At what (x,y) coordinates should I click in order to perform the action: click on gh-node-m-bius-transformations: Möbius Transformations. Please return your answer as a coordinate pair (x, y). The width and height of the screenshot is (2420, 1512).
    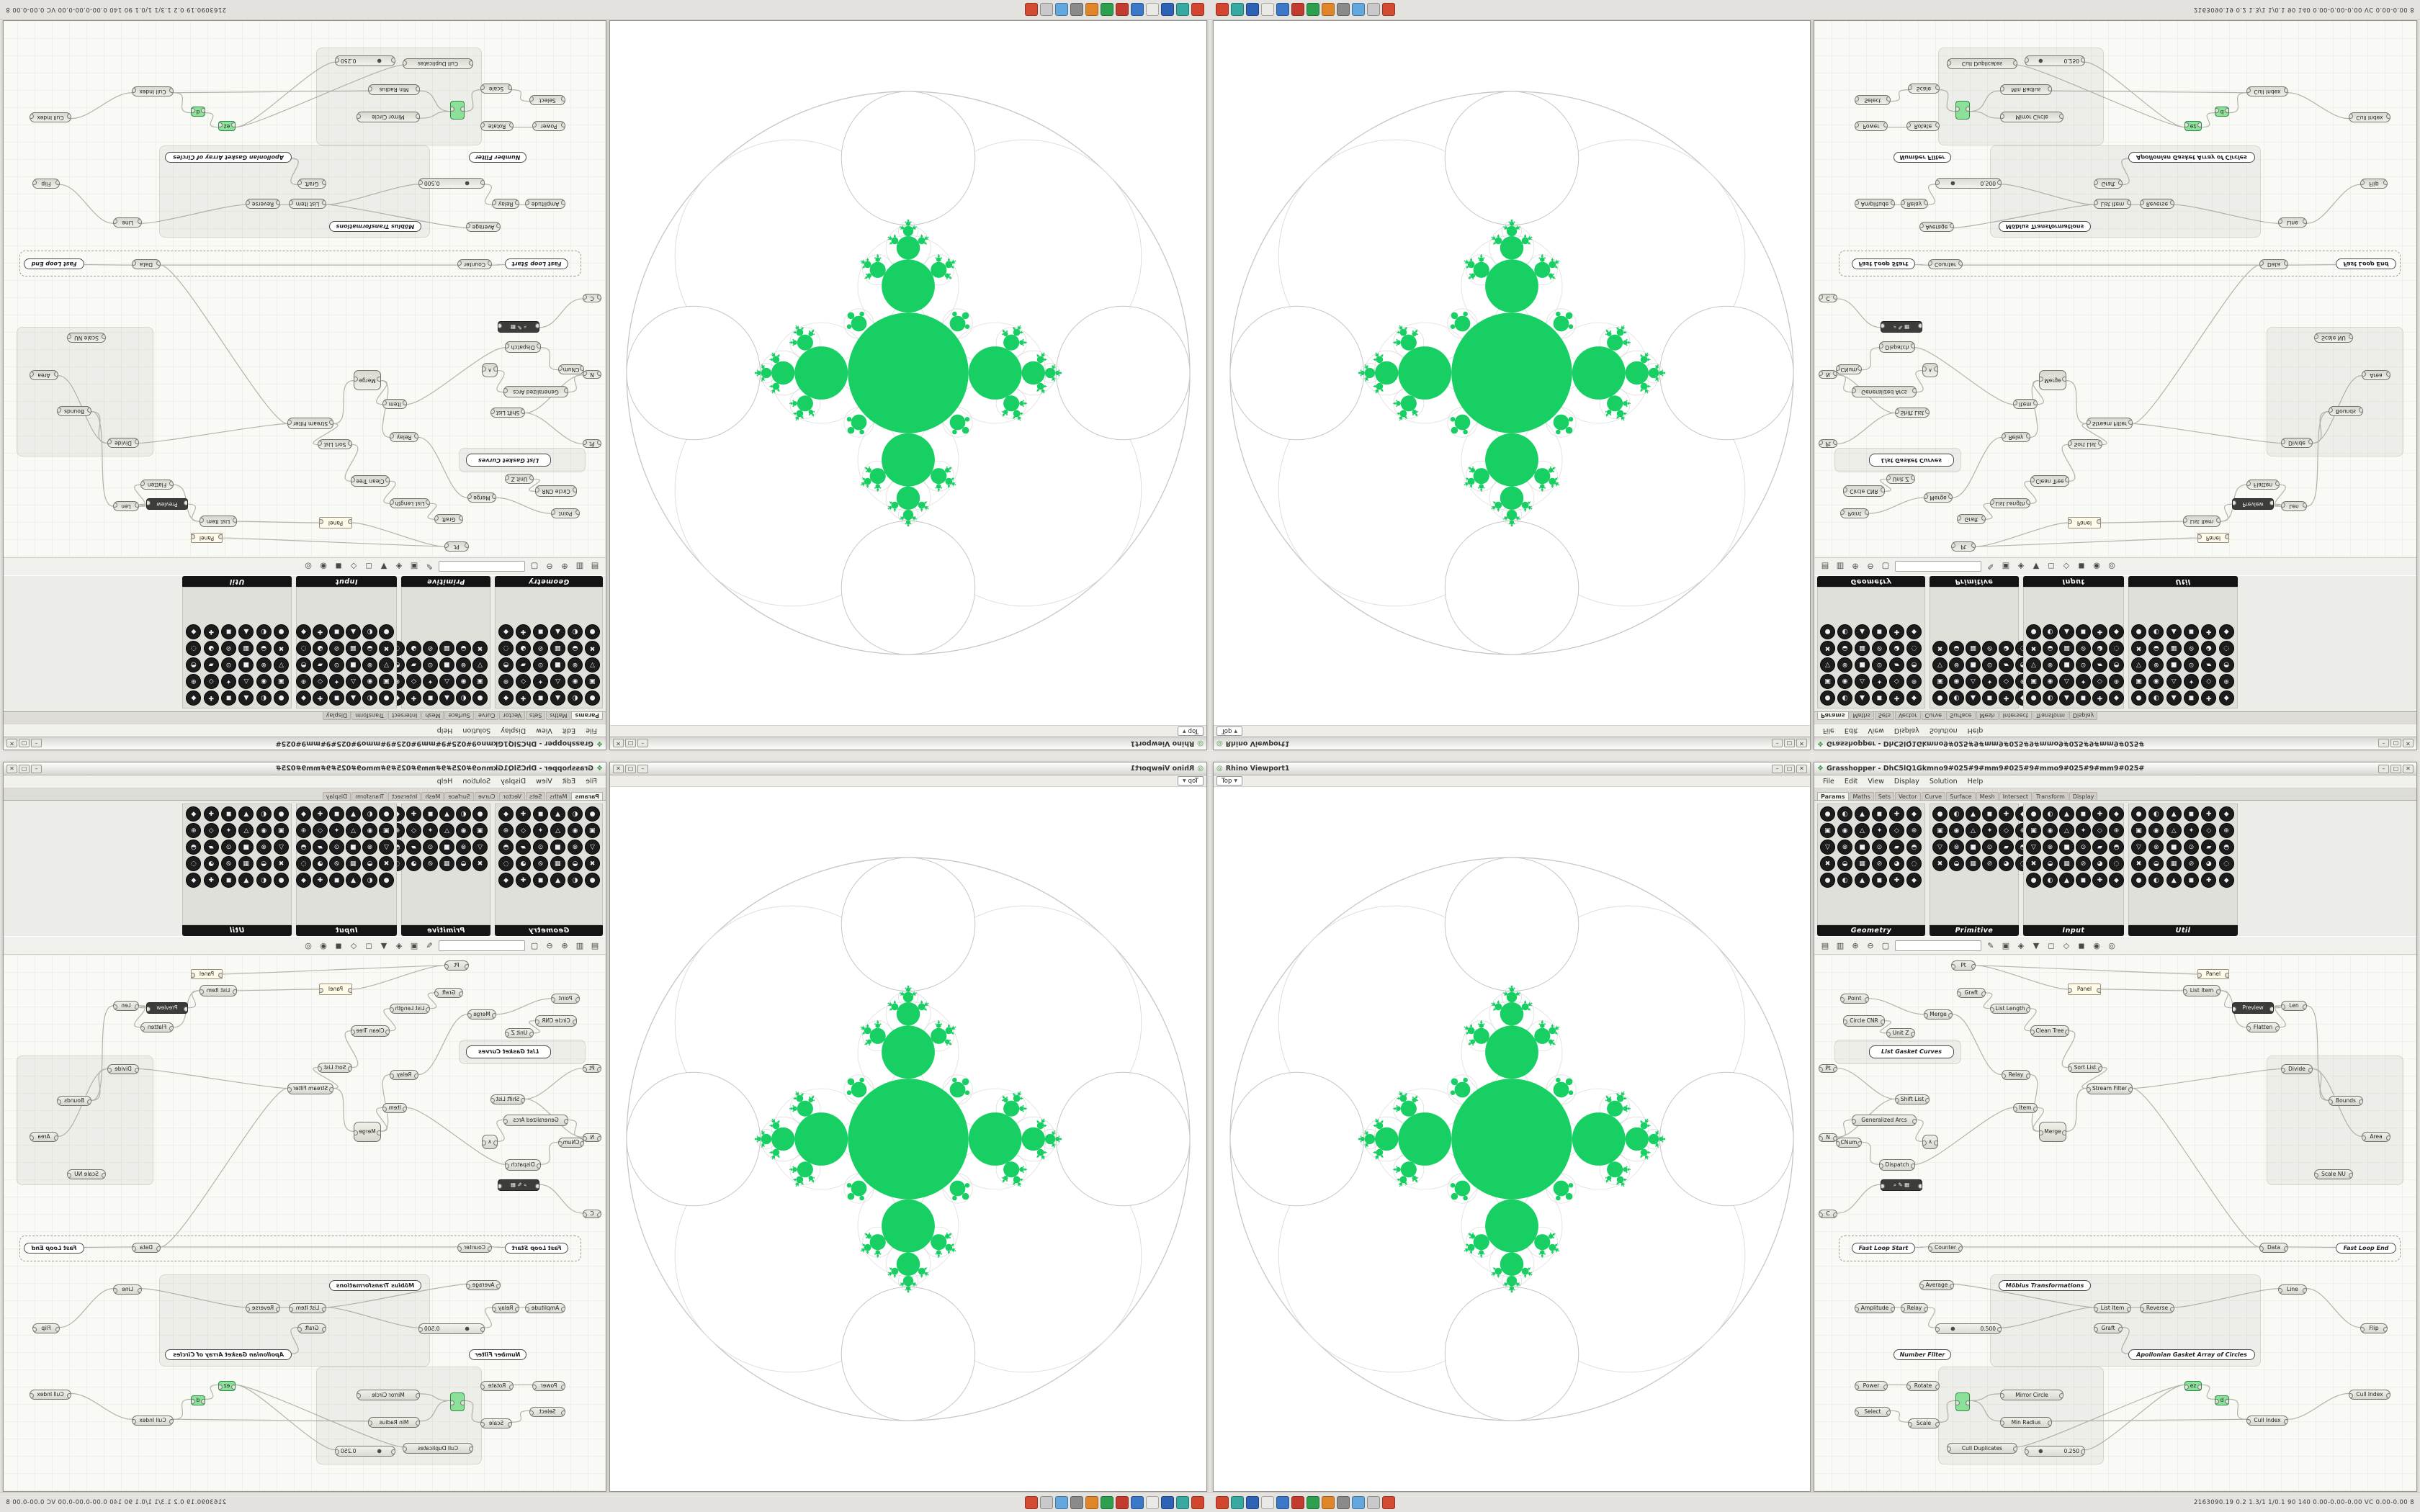
    Looking at the image, I should click on (2045, 226).